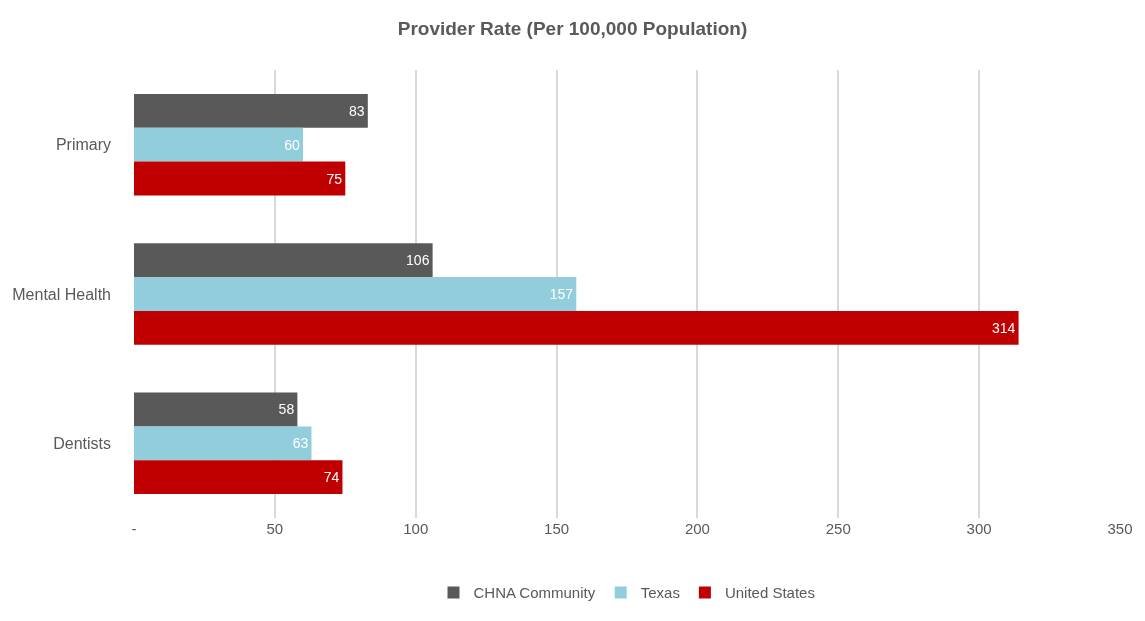 This screenshot has width=1145, height=621. I want to click on y-tick-label: Primary, so click(83, 145).